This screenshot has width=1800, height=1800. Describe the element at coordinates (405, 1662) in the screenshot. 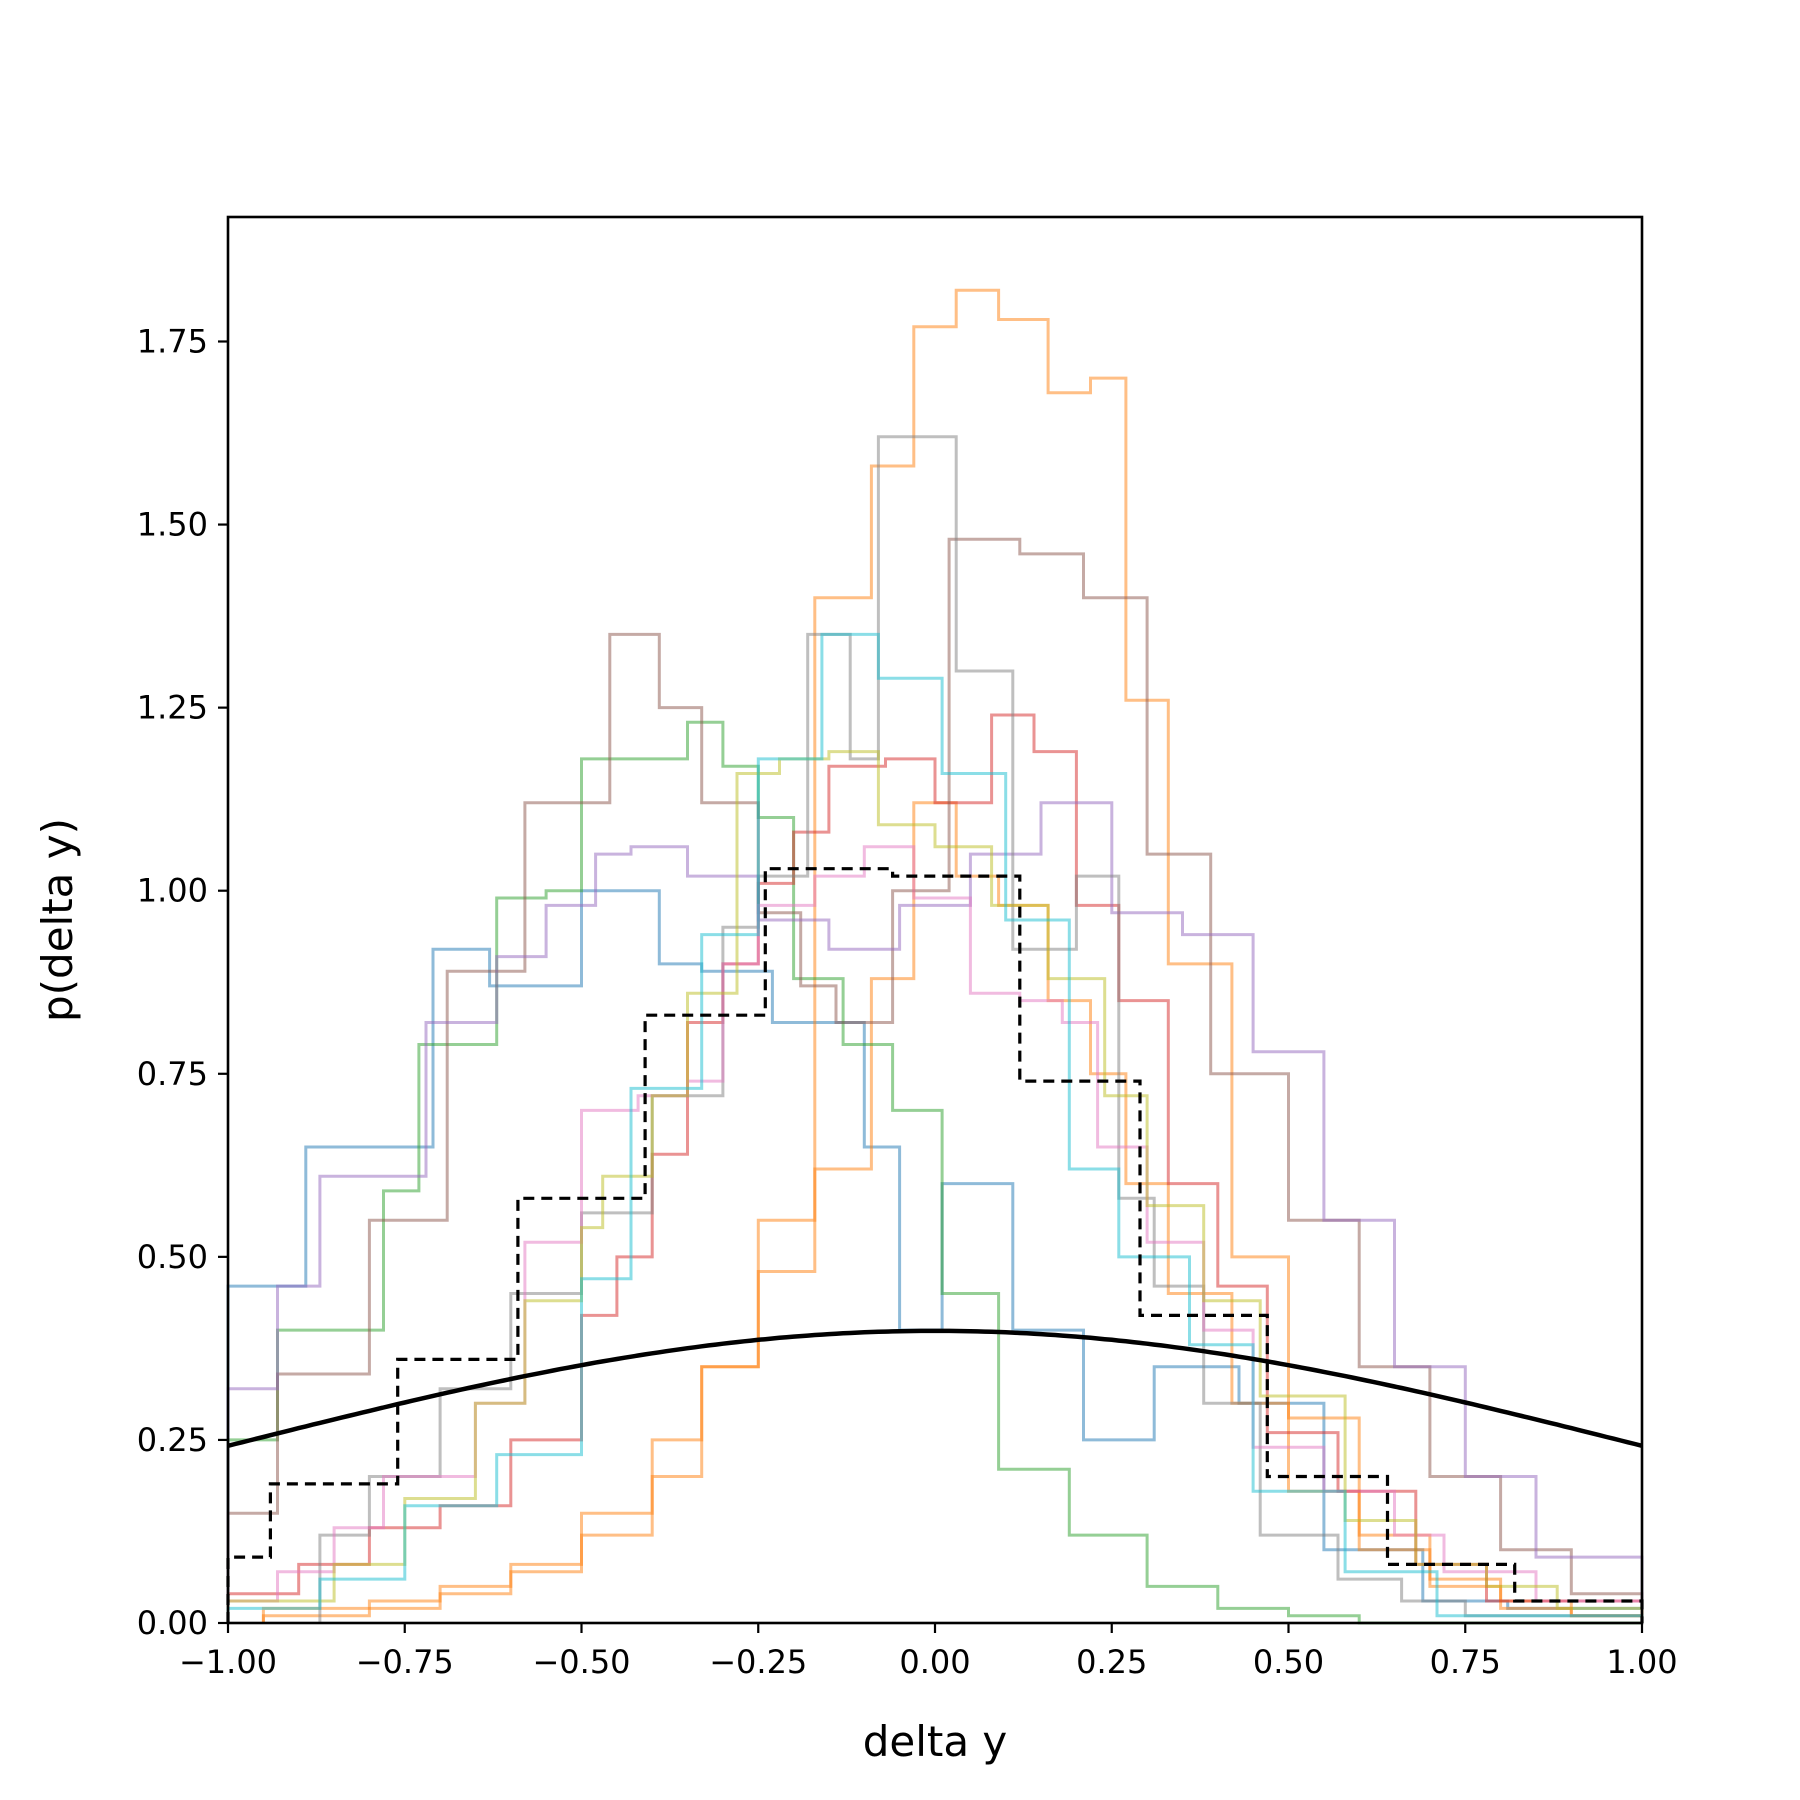

I see `x-tick-label: −0.75` at that location.